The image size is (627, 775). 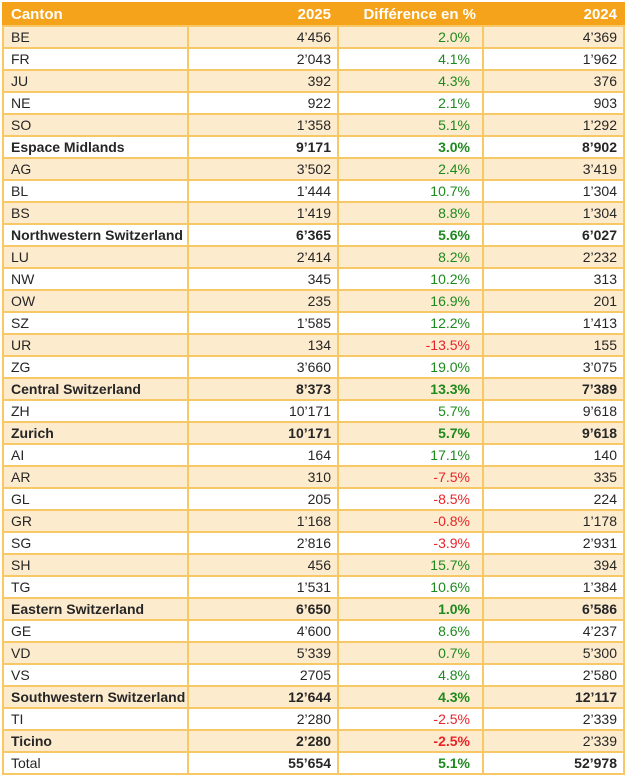 What do you see at coordinates (313, 169) in the screenshot?
I see `table-row: AG 3’502 2.4% 3’419` at bounding box center [313, 169].